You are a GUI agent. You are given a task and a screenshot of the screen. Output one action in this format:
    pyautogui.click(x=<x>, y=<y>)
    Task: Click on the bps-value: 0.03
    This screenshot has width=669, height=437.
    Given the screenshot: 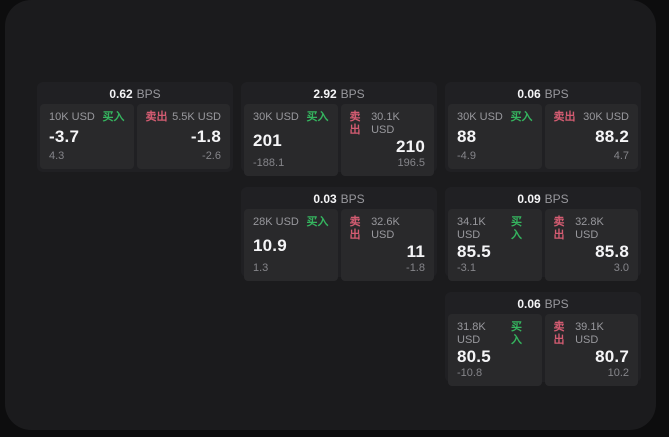 What is the action you would take?
    pyautogui.click(x=325, y=199)
    